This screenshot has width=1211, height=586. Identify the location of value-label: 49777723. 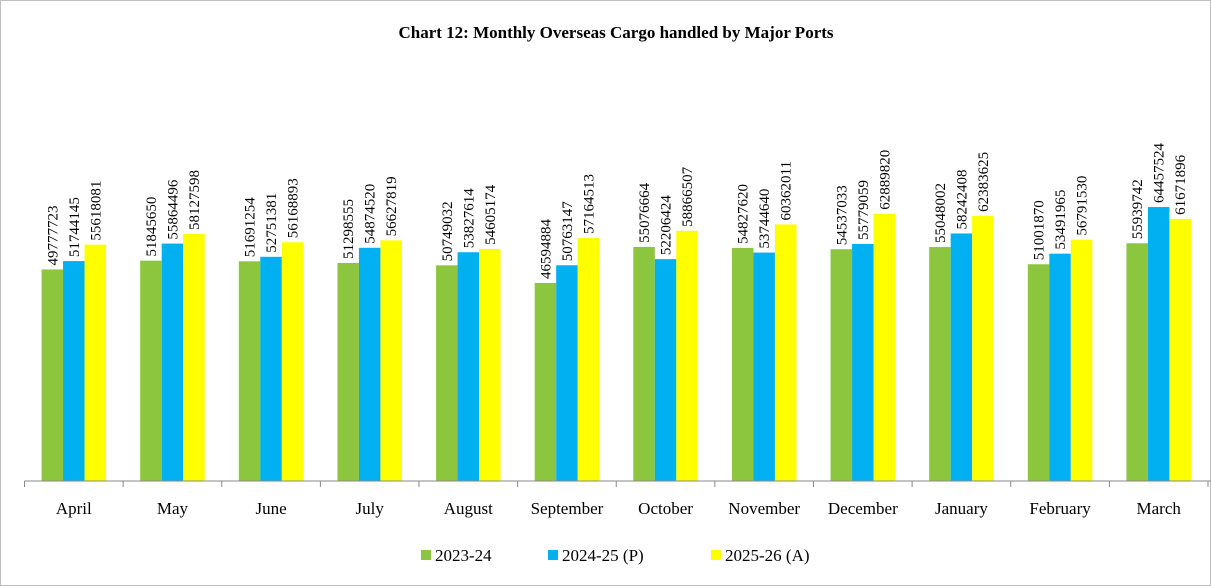
(53, 235).